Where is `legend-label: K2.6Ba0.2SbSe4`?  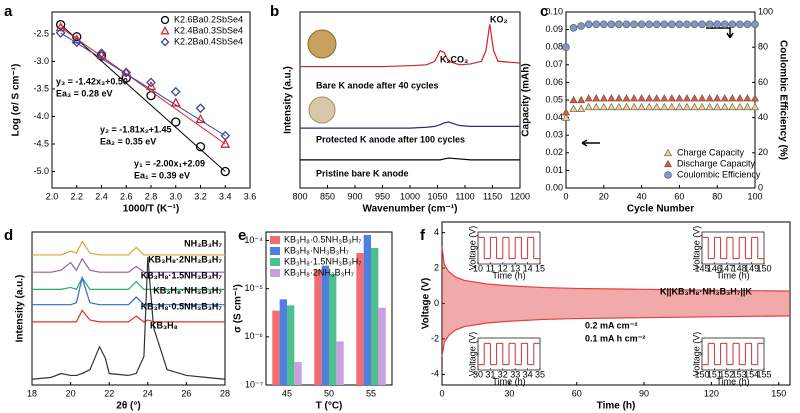
legend-label: K2.6Ba0.2SbSe4 is located at coordinates (208, 19).